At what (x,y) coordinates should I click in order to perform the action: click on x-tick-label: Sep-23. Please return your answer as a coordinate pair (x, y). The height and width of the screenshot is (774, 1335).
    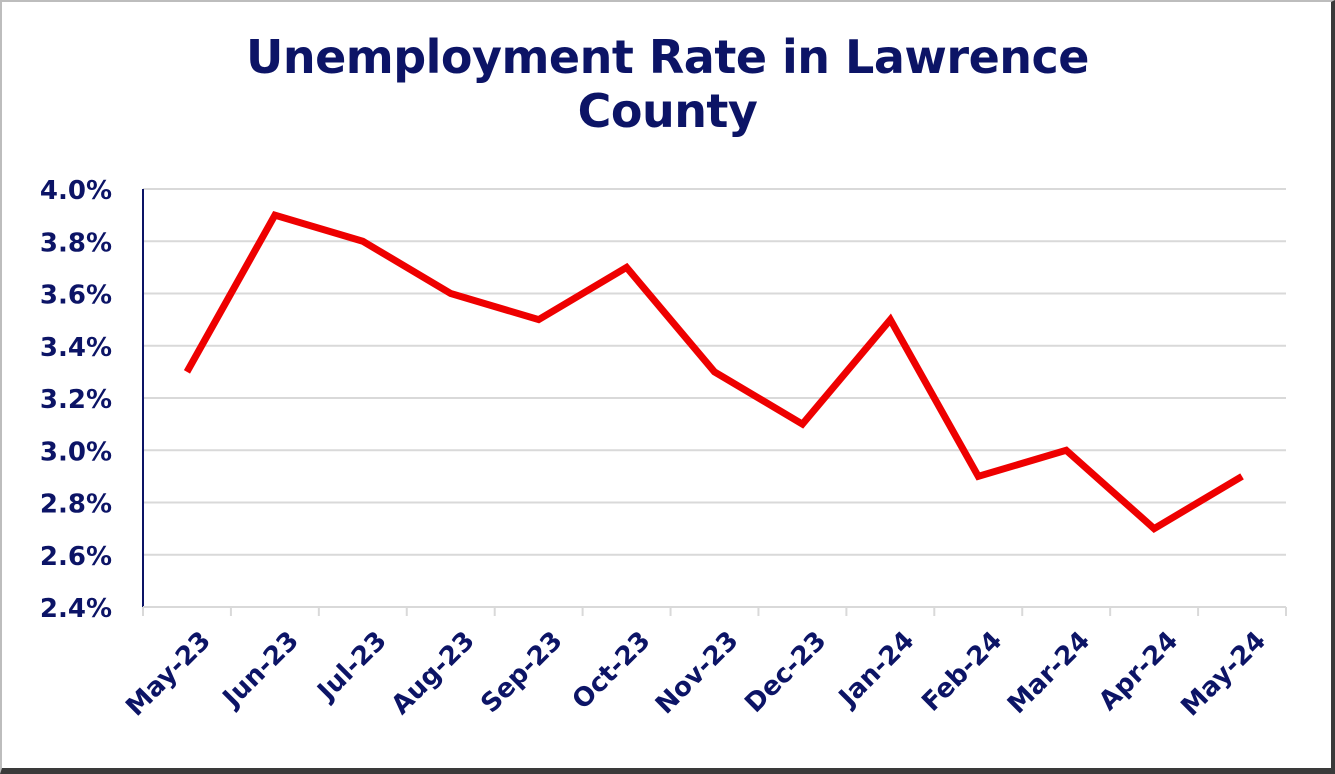
    Looking at the image, I should click on (521, 672).